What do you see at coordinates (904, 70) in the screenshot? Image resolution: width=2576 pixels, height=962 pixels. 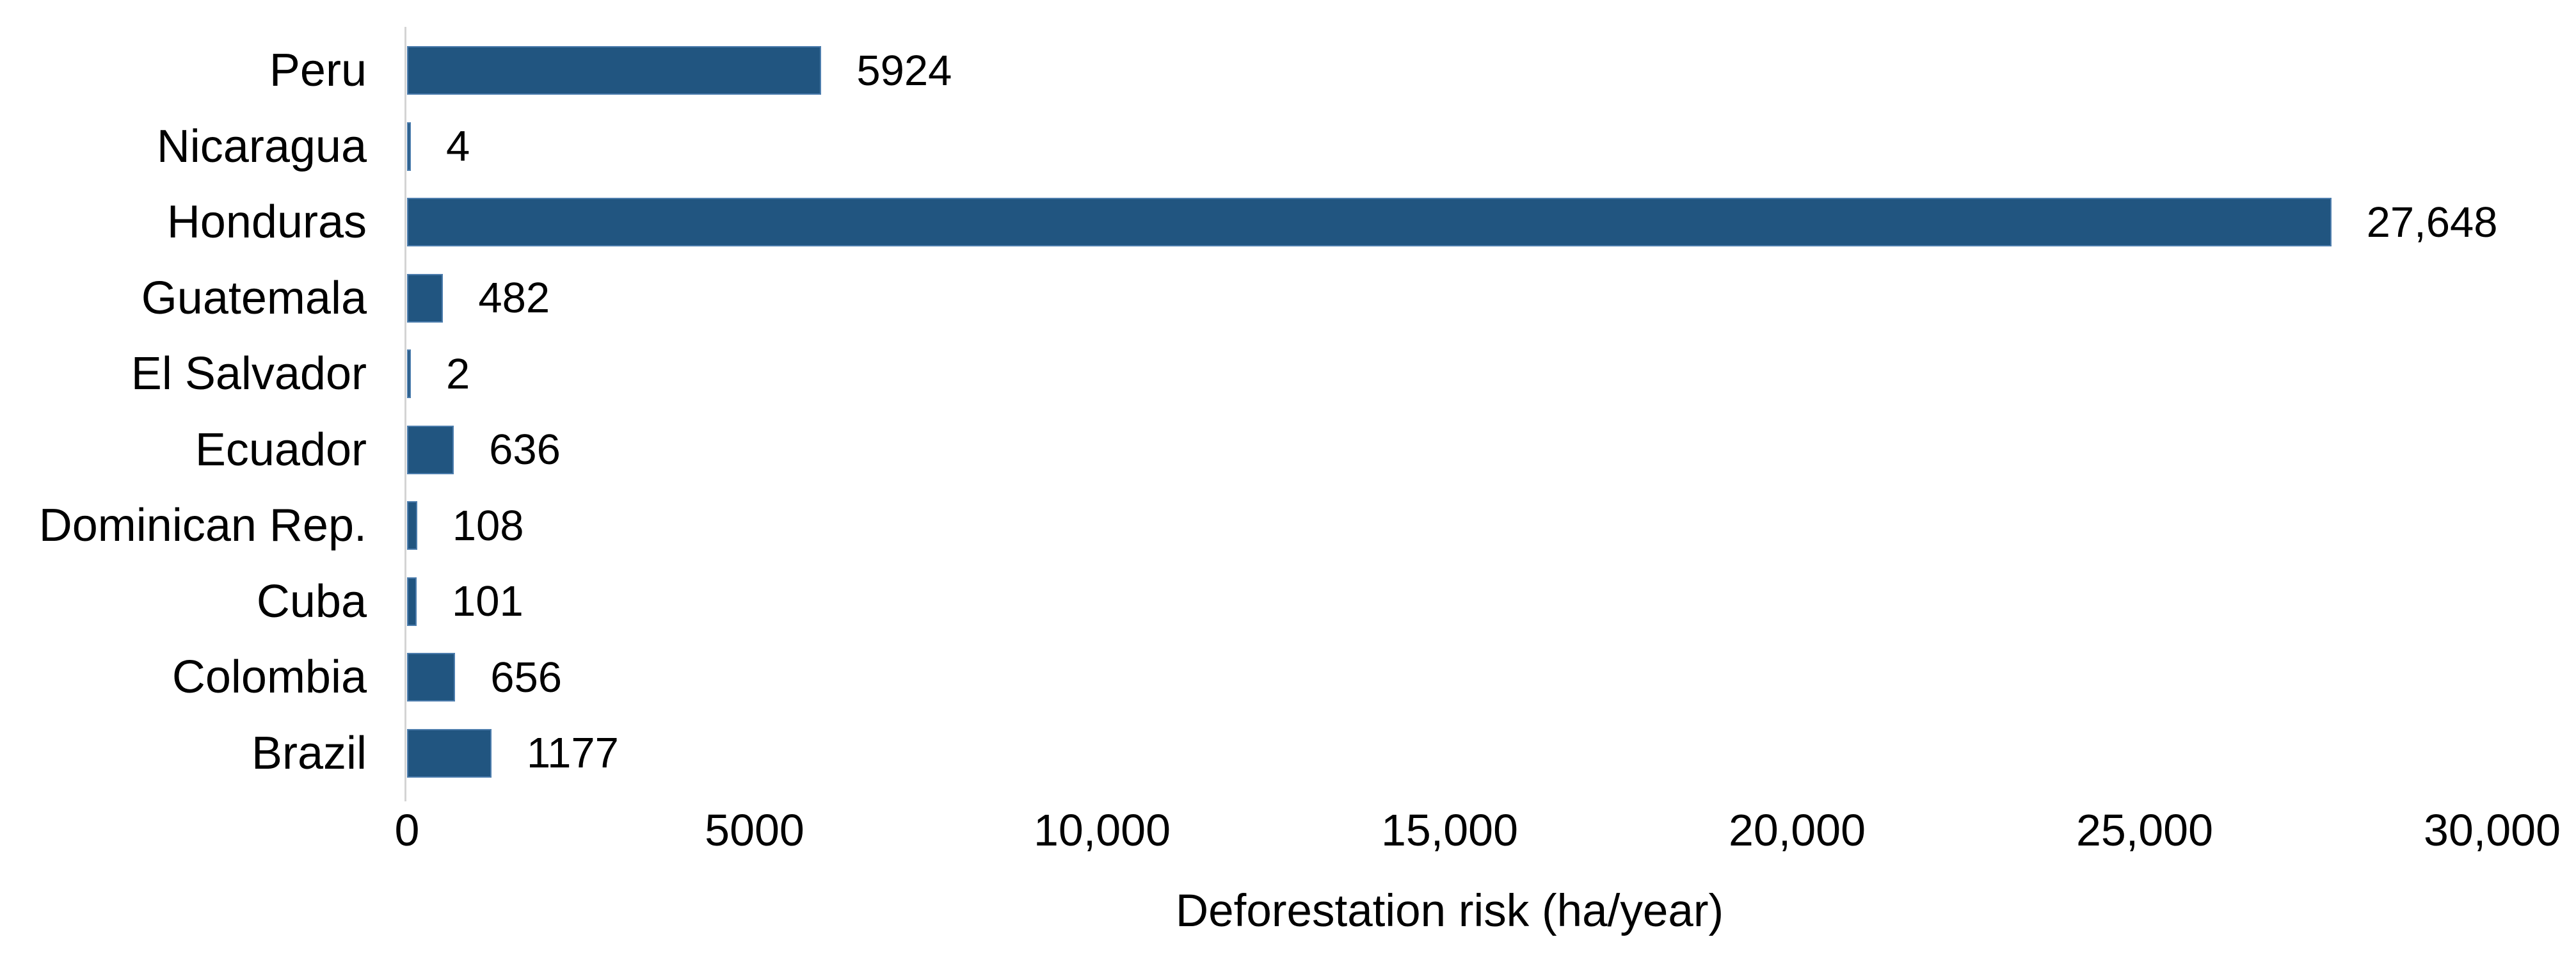 I see `value-label: 5924` at bounding box center [904, 70].